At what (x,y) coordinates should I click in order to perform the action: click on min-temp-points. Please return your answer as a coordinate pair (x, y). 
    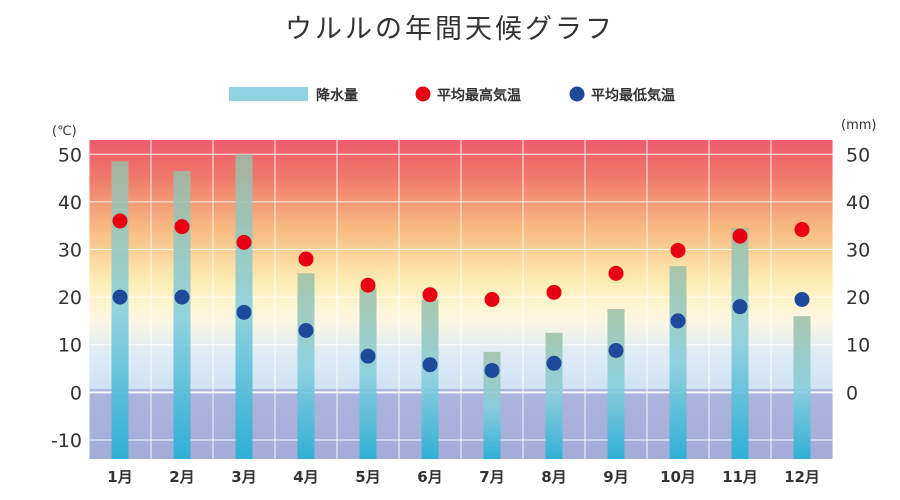
    Looking at the image, I should click on (461, 333).